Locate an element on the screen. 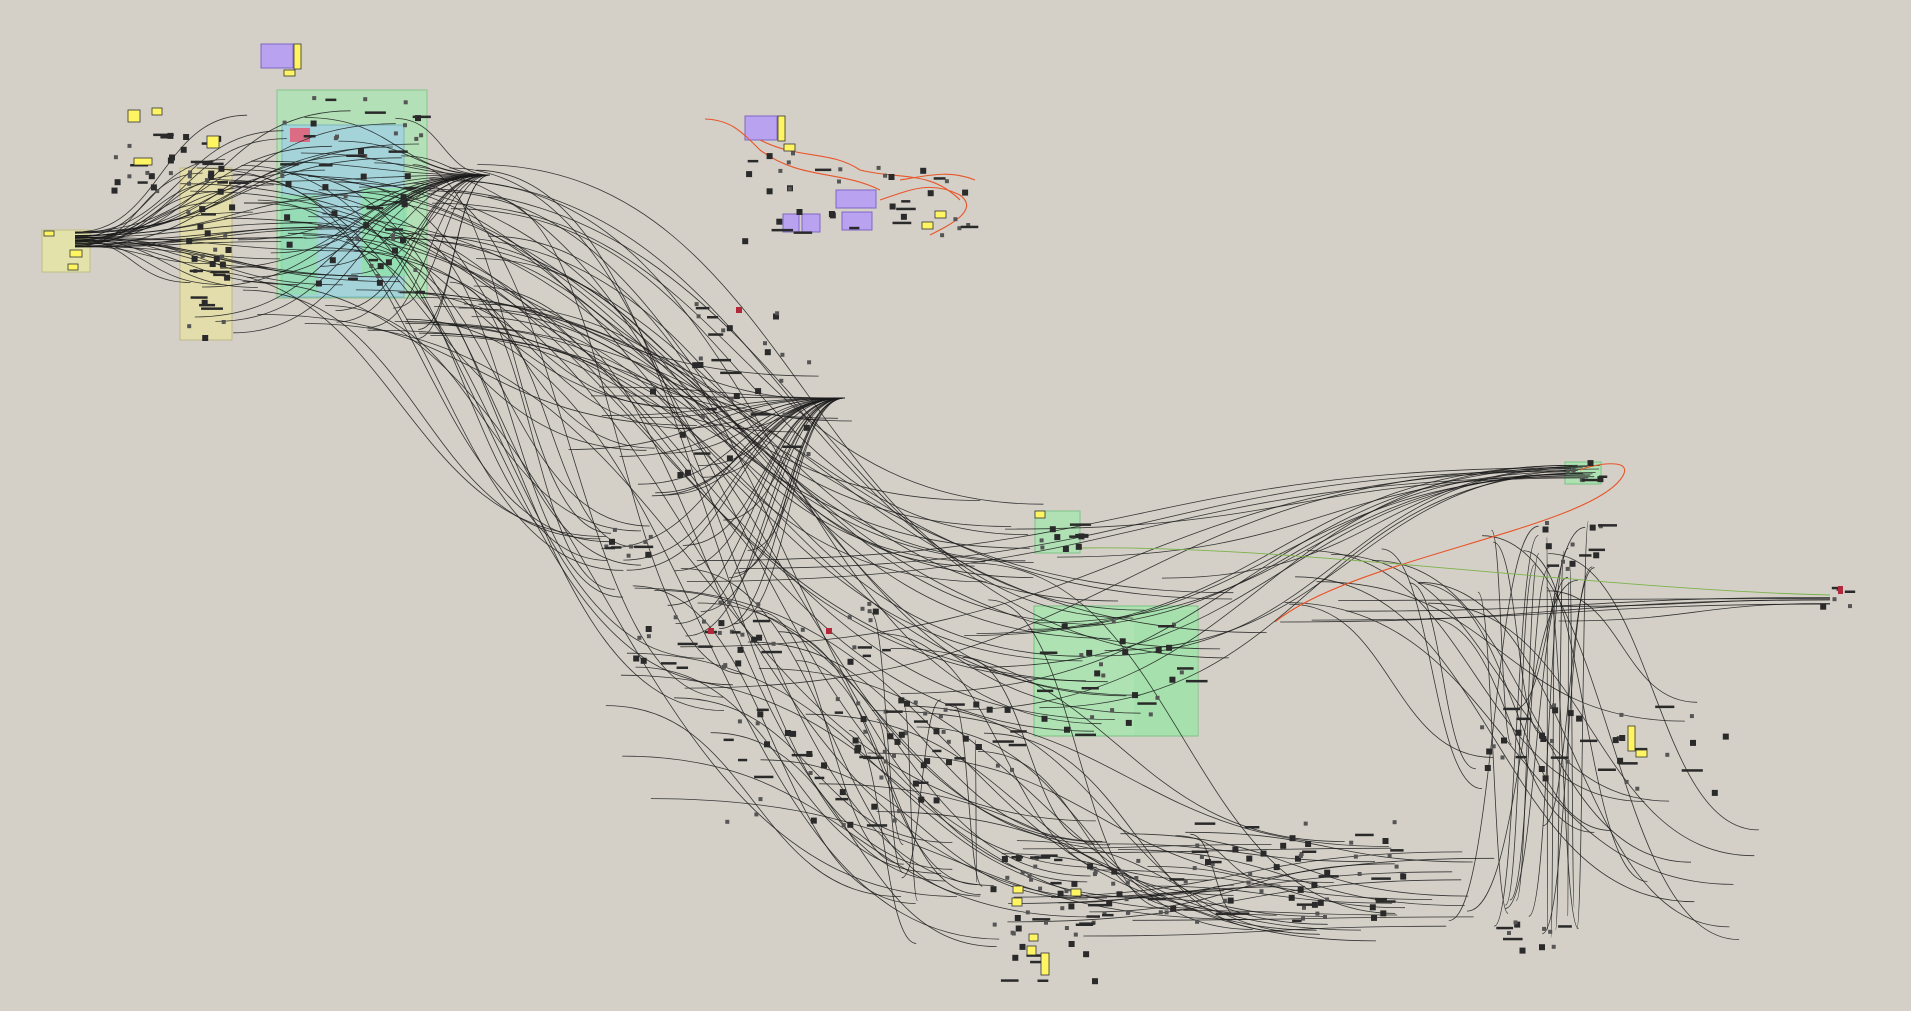 This screenshot has width=1911, height=1011. group-purple-mid-a is located at coordinates (856, 199).